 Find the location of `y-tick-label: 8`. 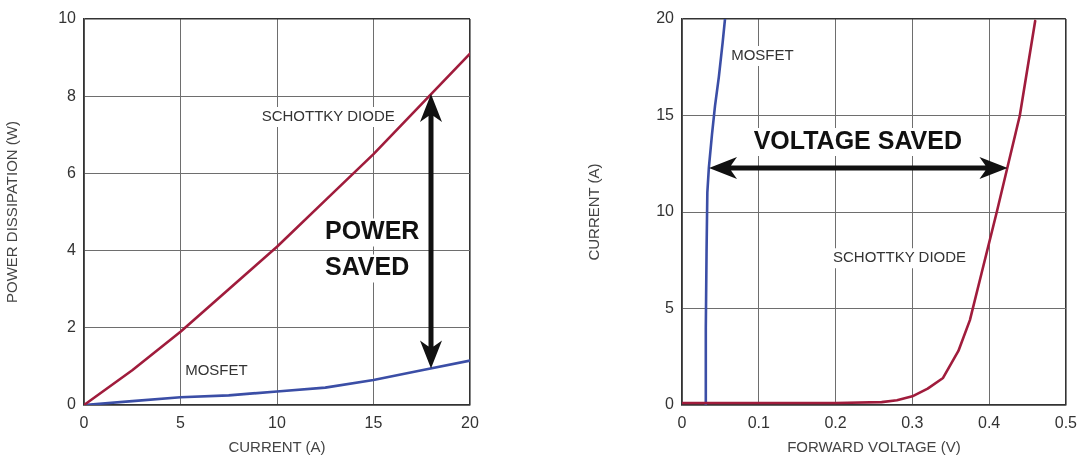

y-tick-label: 8 is located at coordinates (72, 95).